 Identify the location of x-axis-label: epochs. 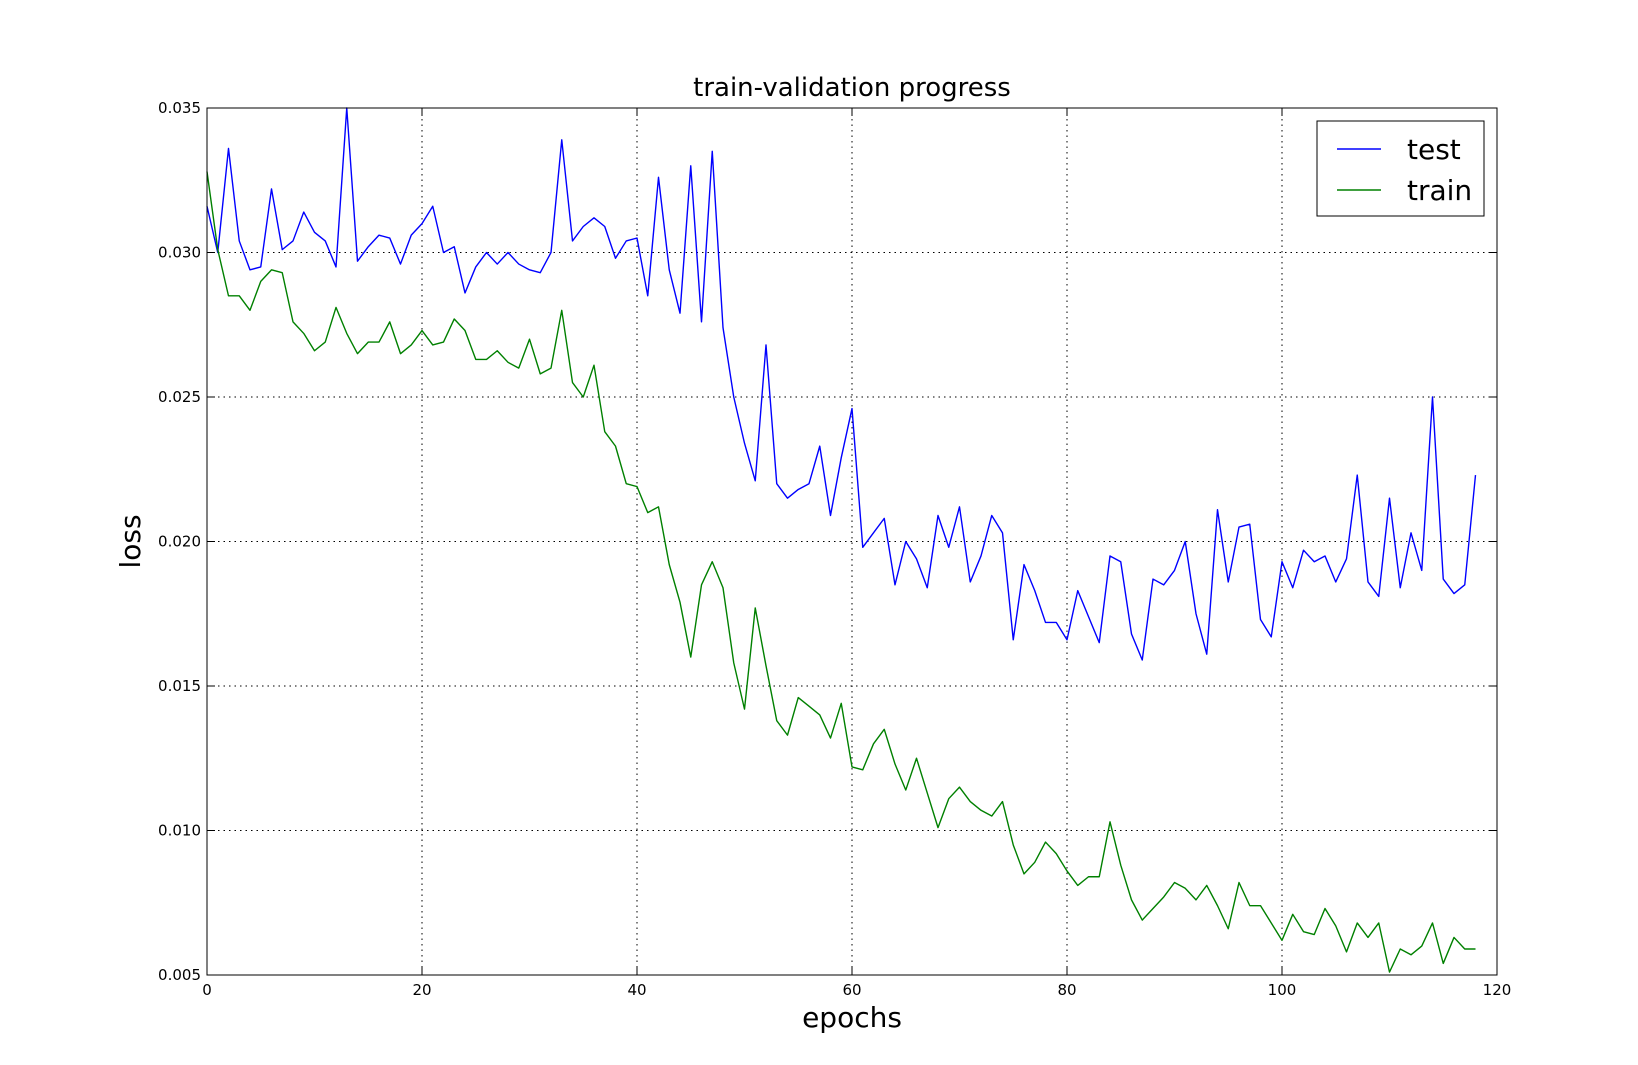
(852, 1017).